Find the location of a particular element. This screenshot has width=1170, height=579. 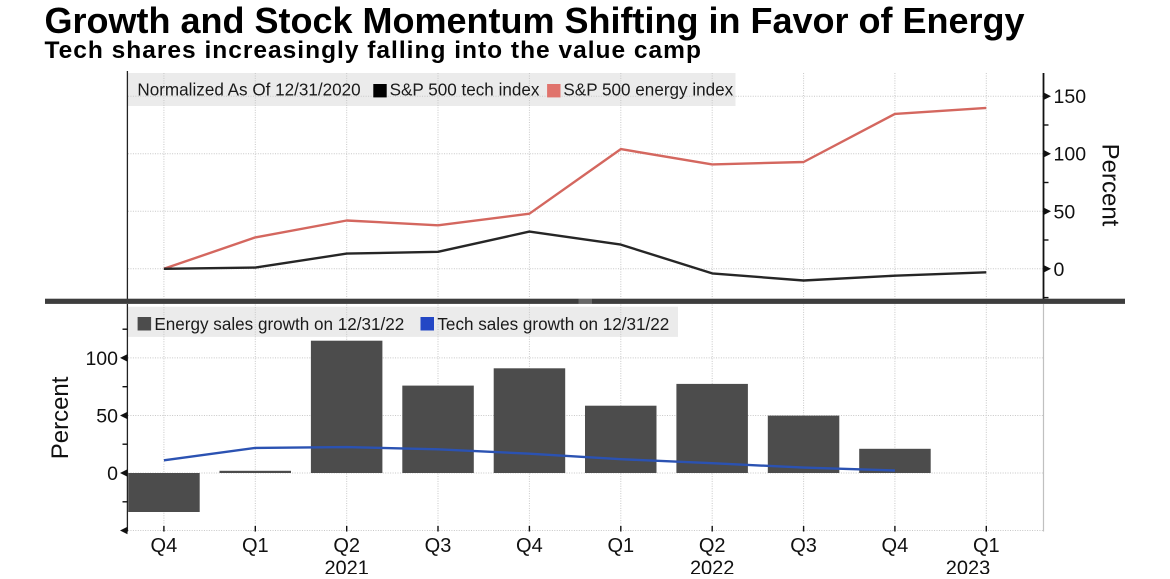

svg-text: 2022 is located at coordinates (712, 566).